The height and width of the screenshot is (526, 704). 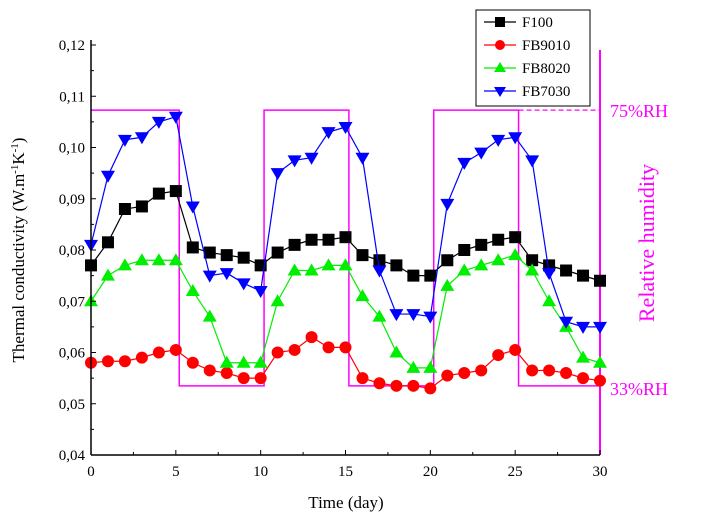 I want to click on legend-item: FB9010, so click(x=527, y=46).